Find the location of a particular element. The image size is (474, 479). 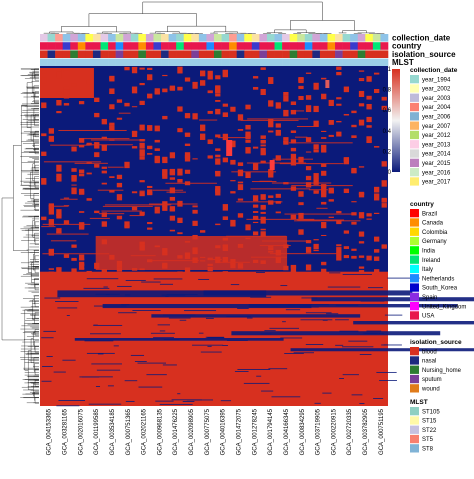

column-label: GCA_000751365 is located at coordinates (129, 431).